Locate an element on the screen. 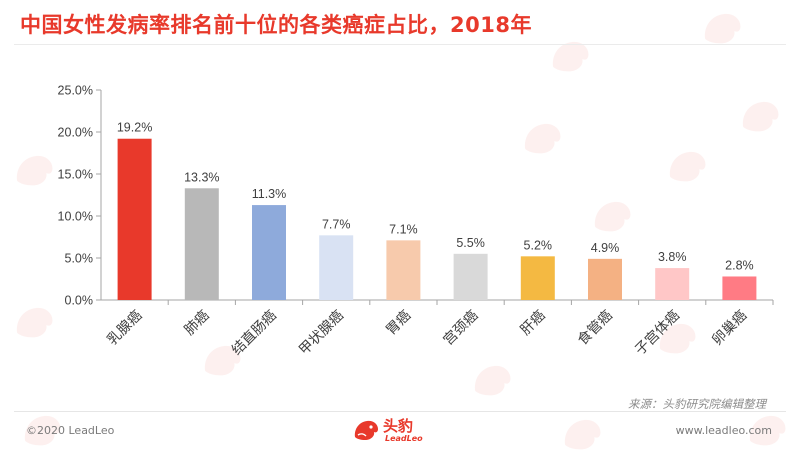 The width and height of the screenshot is (800, 458). website-link: www.leadleo.com is located at coordinates (723, 430).